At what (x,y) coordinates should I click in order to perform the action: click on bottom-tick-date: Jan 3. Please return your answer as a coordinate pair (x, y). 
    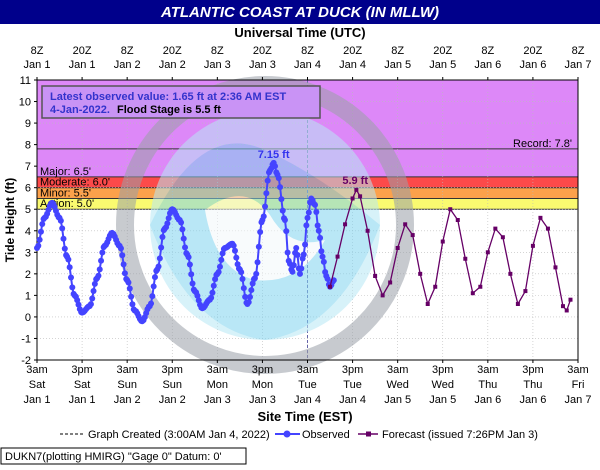
    Looking at the image, I should click on (217, 400).